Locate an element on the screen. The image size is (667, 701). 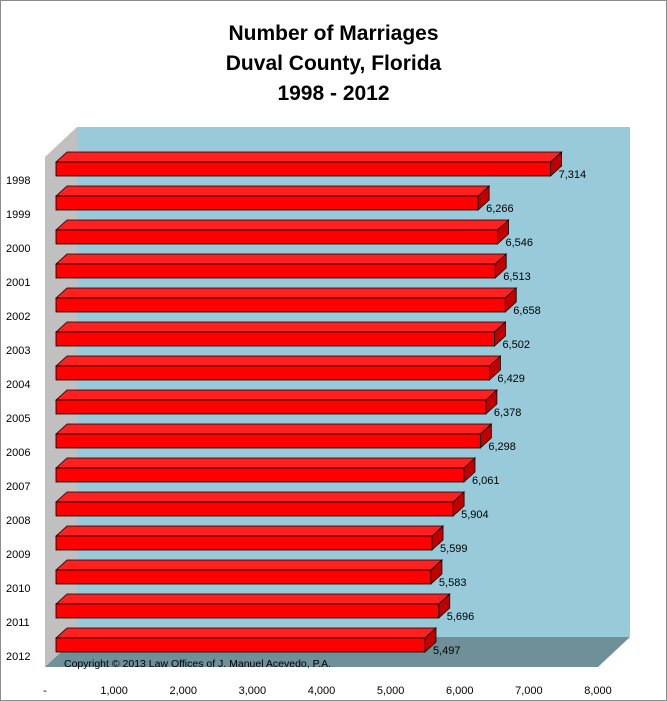
chart-title-line-2: Duval County, Florida is located at coordinates (333, 63).